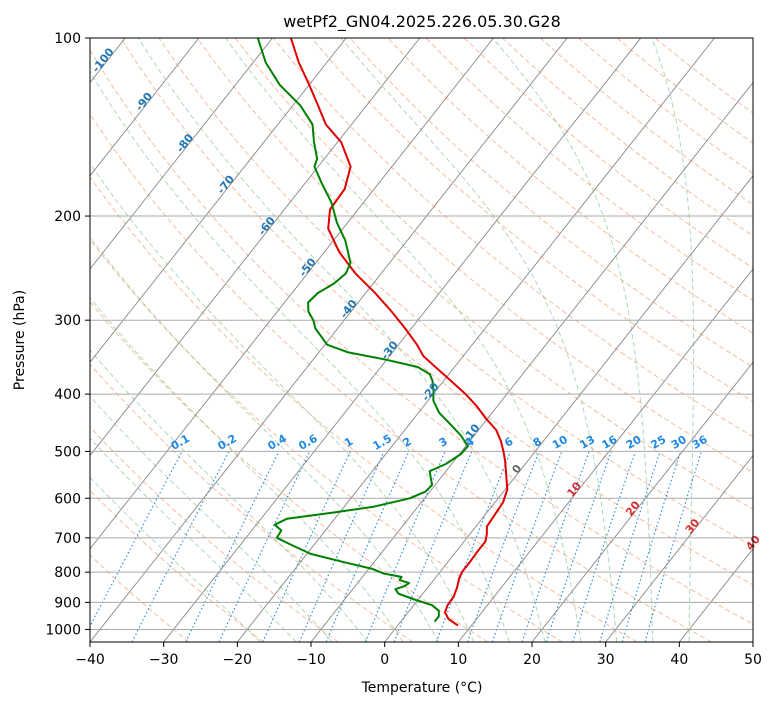 This screenshot has height=708, width=775. I want to click on y-tick-label: 700, so click(67, 539).